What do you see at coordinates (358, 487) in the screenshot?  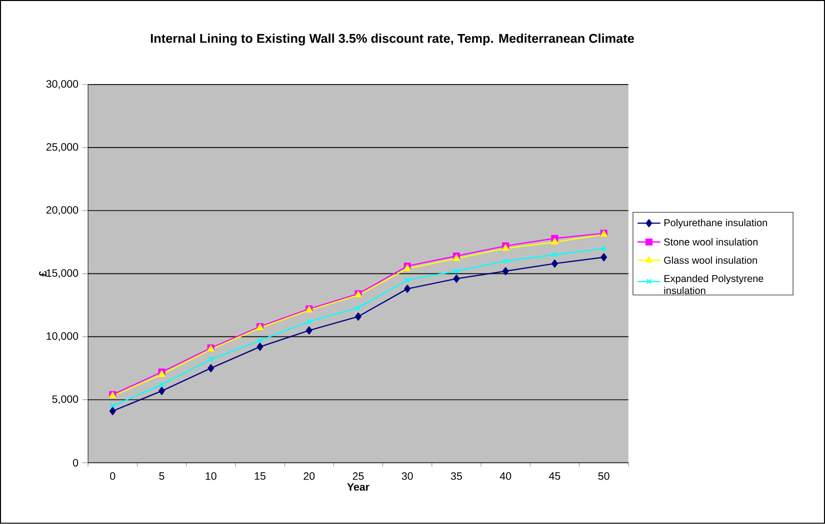 I see `x-axis-title: Year` at bounding box center [358, 487].